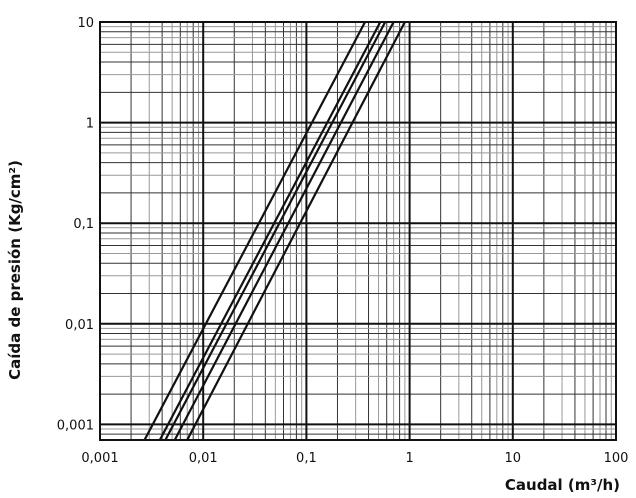 Image resolution: width=636 pixels, height=498 pixels. What do you see at coordinates (83, 224) in the screenshot?
I see `y-tick-label: 0,1` at bounding box center [83, 224].